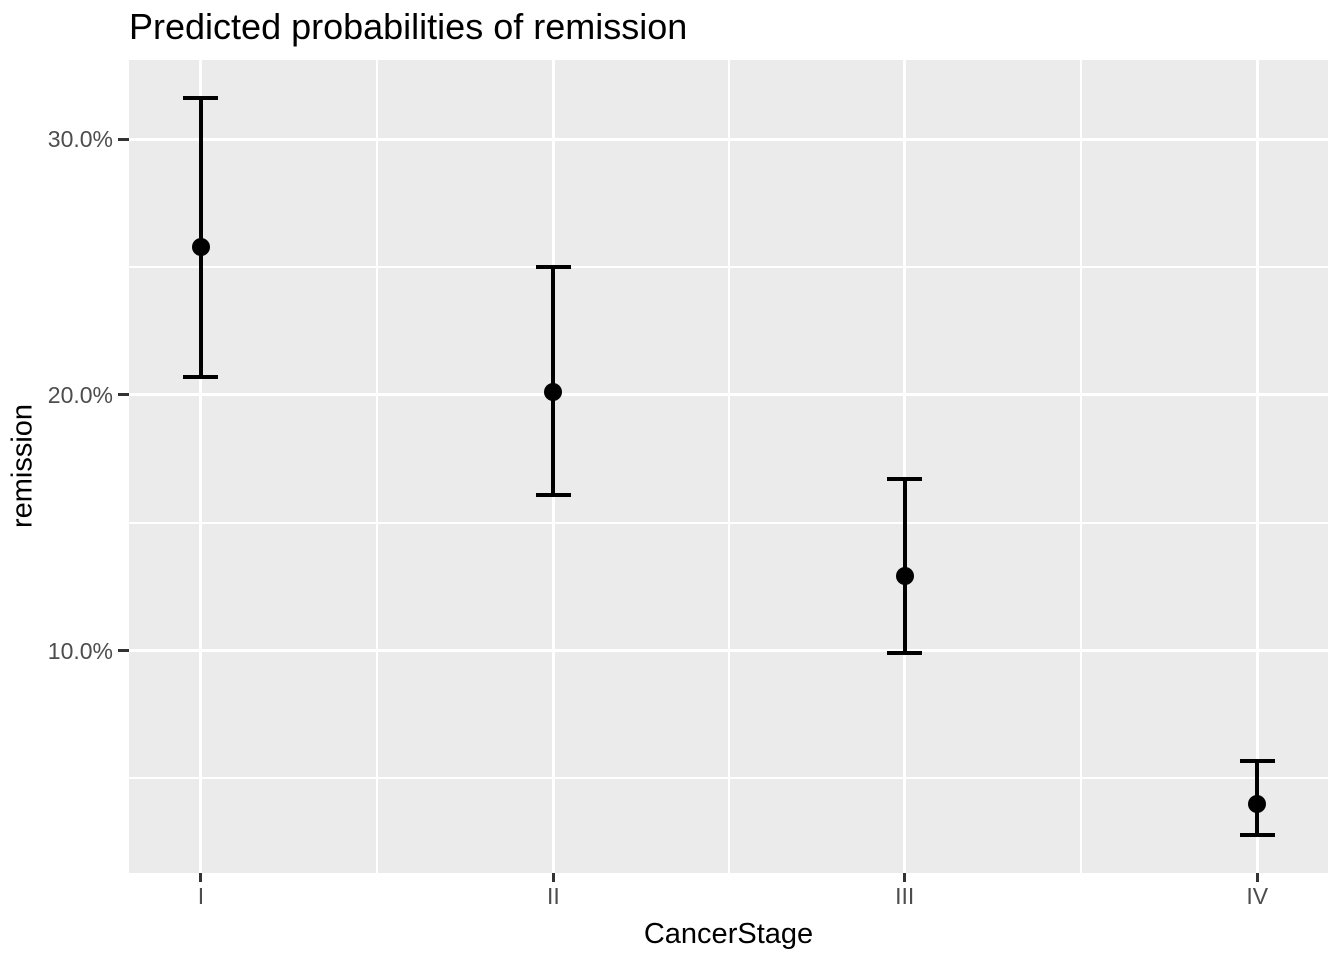  What do you see at coordinates (905, 653) in the screenshot?
I see `errorbar-cap-lower-stage-III` at bounding box center [905, 653].